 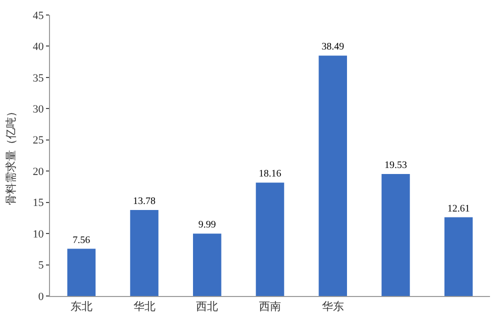 What do you see at coordinates (38, 47) in the screenshot?
I see `y-tick-label: 40` at bounding box center [38, 47].